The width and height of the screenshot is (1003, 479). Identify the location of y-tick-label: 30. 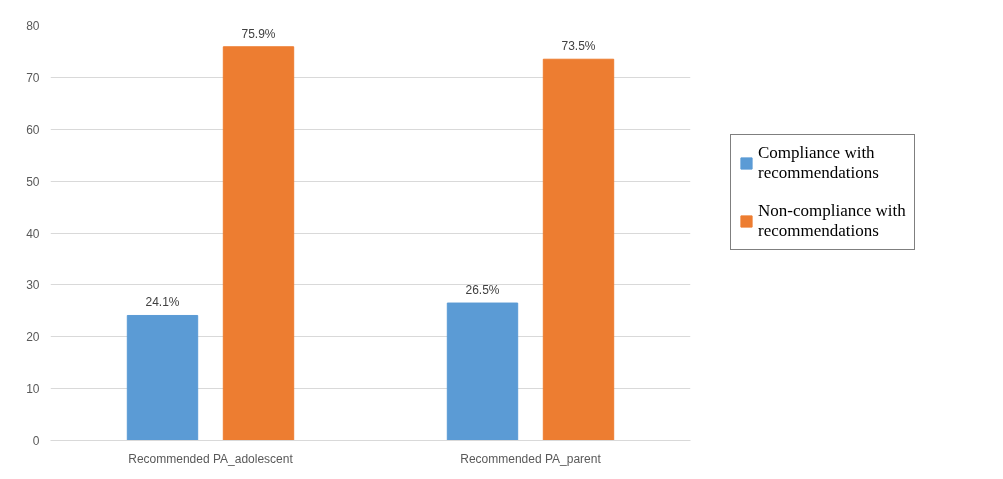
(33, 285).